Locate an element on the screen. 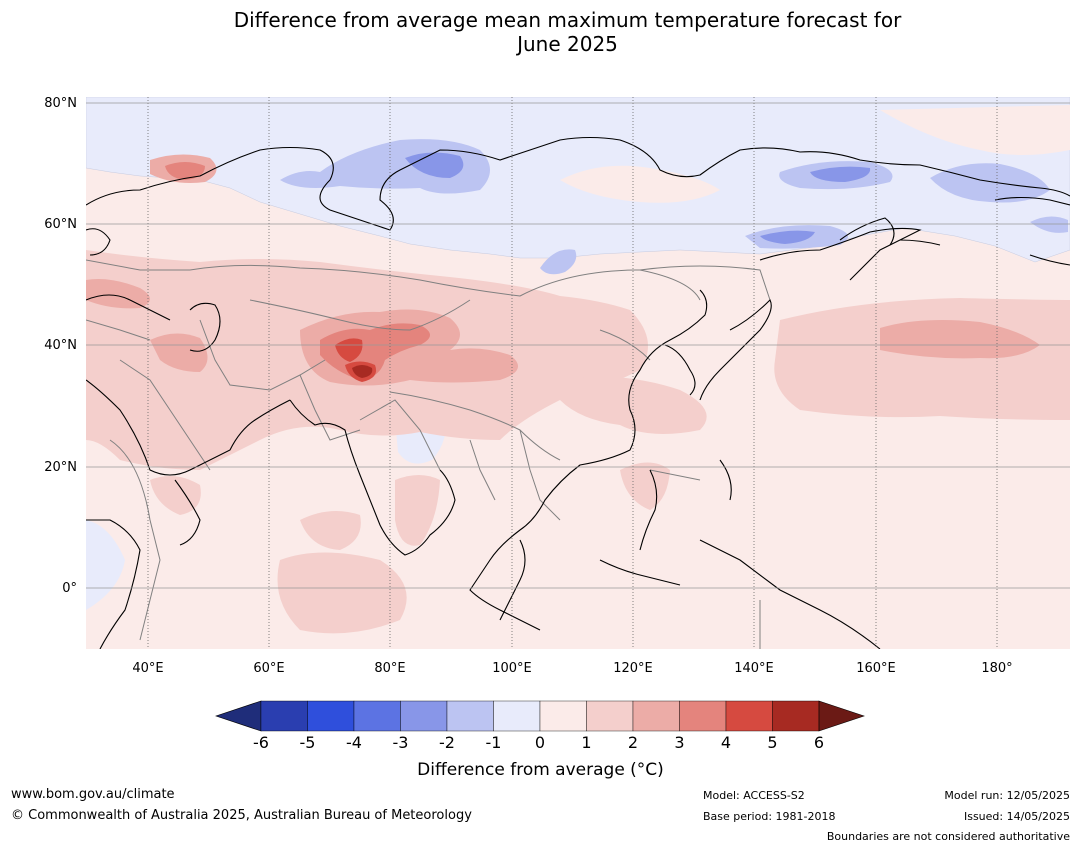  warm-band-pacific is located at coordinates (922, 359).